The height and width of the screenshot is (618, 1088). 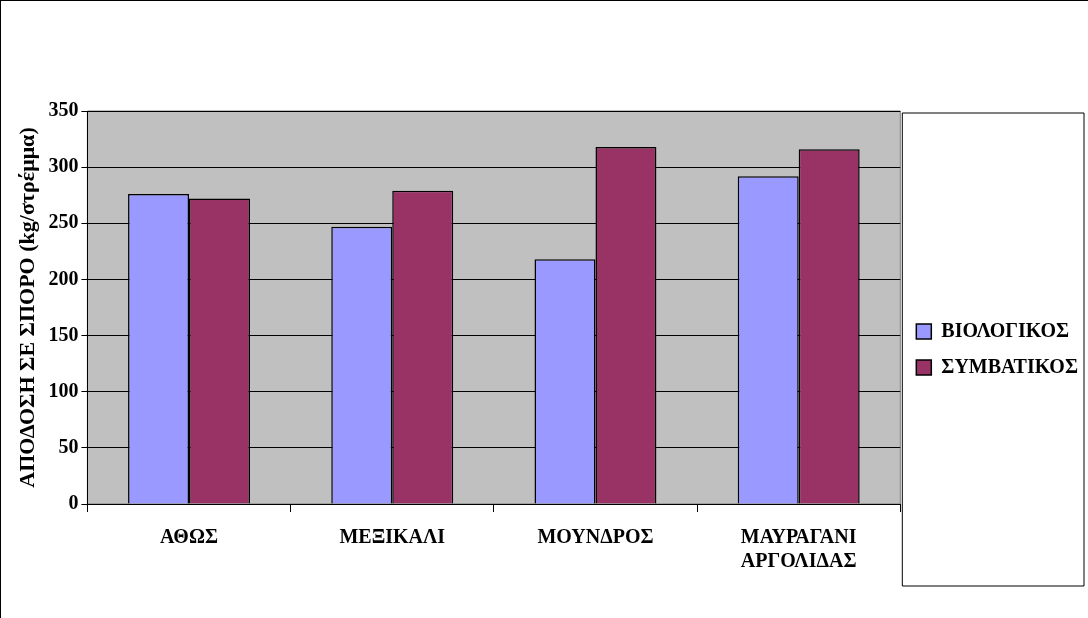 What do you see at coordinates (1005, 329) in the screenshot?
I see `legend-label: ΒΙΟΛΟΓΙΚΟΣ` at bounding box center [1005, 329].